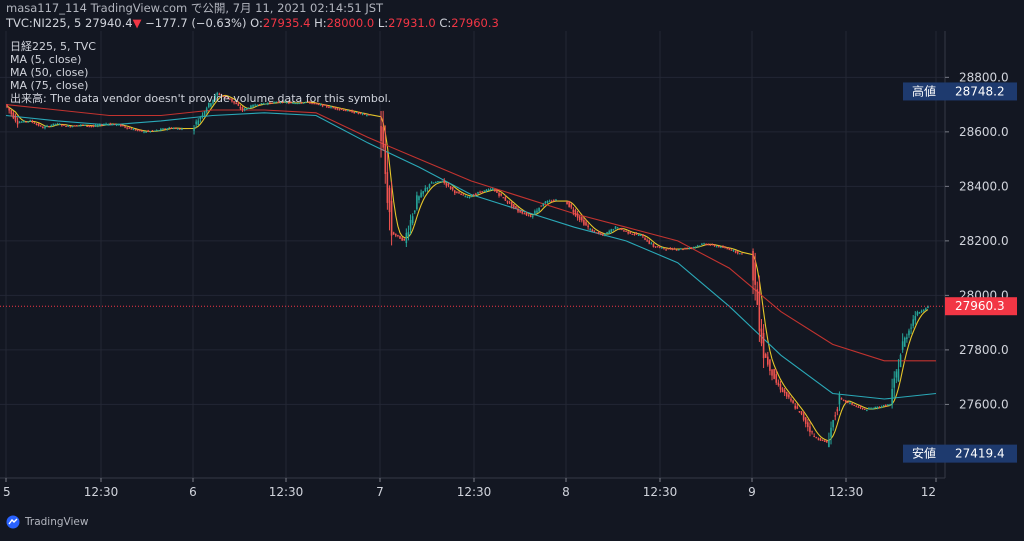 This screenshot has width=1024, height=541. I want to click on price-tick-label: 27800.0, so click(984, 350).